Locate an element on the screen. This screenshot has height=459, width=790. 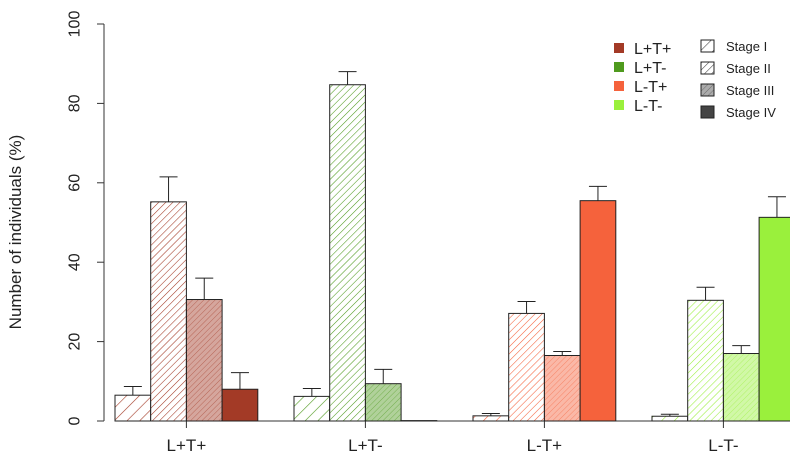
legend-label: L-T- is located at coordinates (648, 106).